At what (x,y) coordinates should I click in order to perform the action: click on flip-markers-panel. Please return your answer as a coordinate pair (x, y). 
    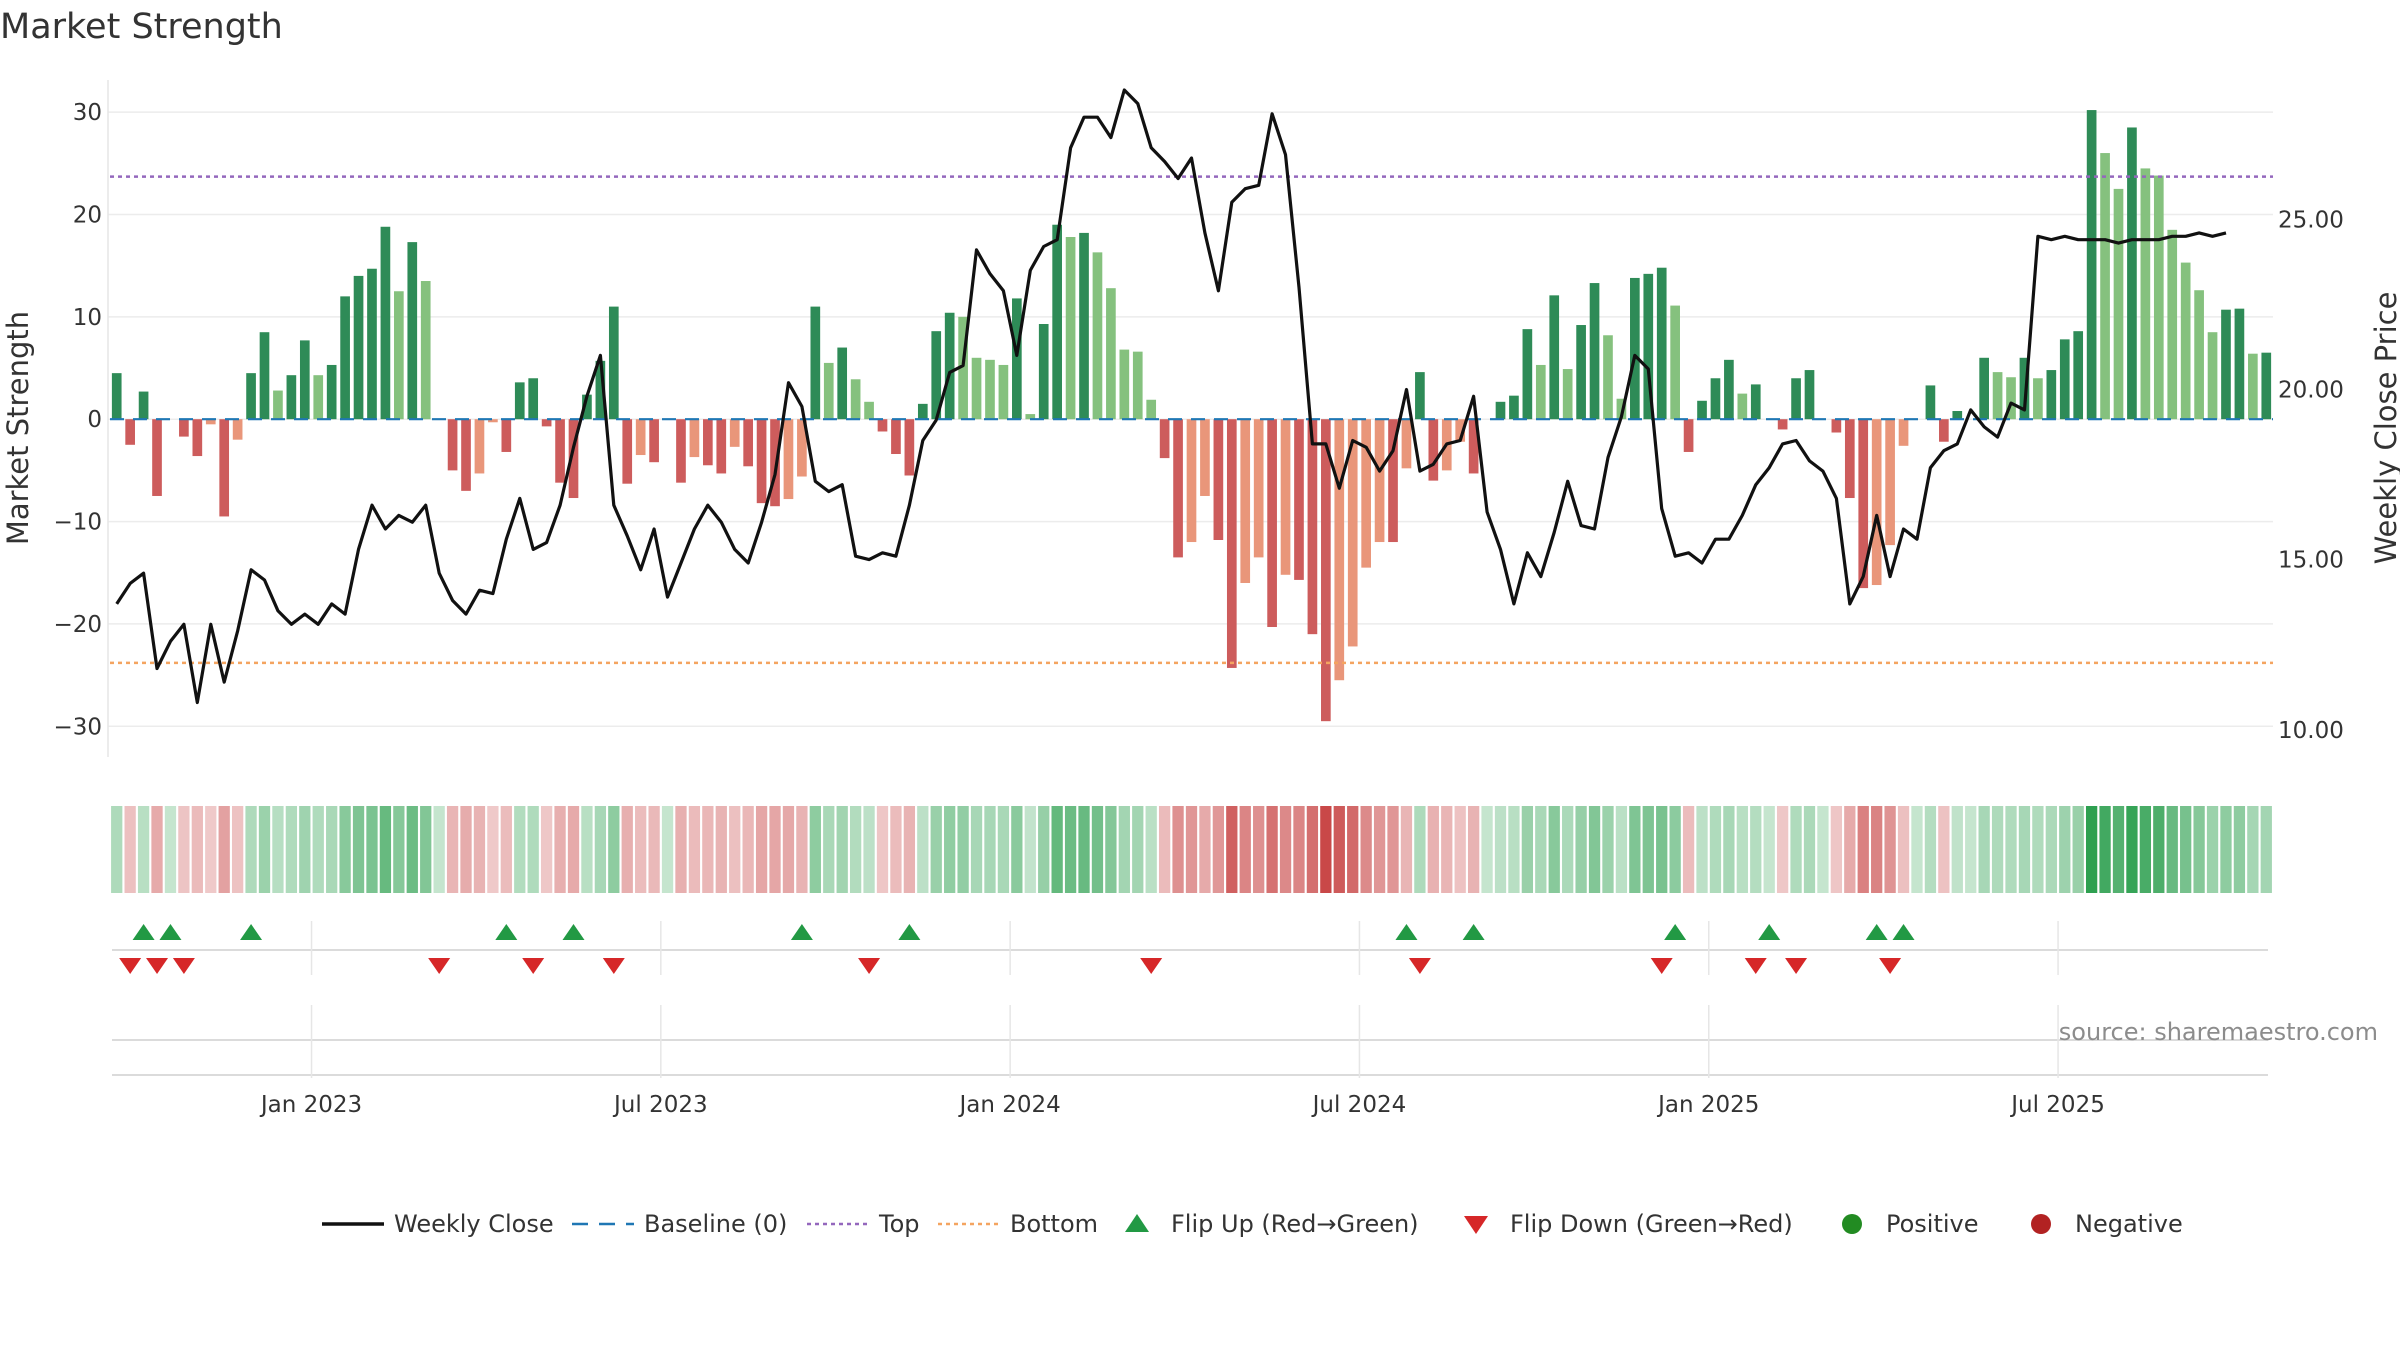
    Looking at the image, I should click on (1190, 949).